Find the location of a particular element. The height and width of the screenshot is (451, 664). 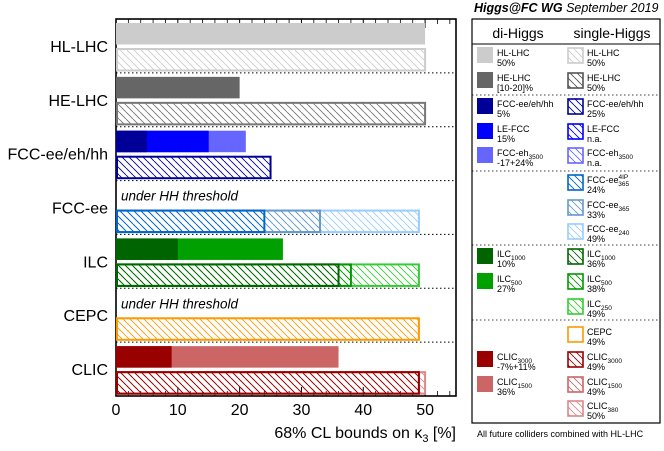

legend-col-single: single-Higgs is located at coordinates (611, 33).